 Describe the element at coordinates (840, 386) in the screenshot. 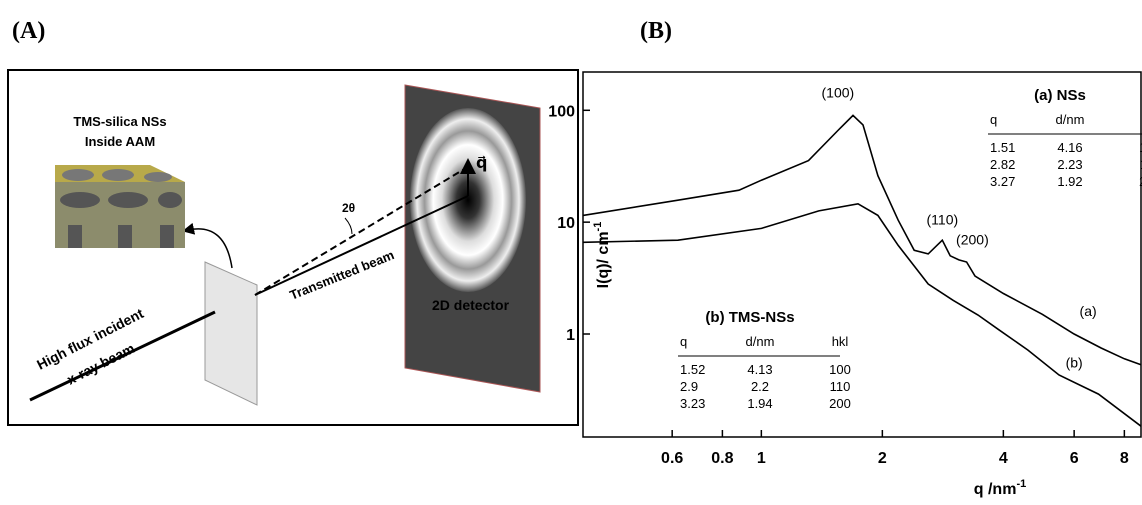

I see `table-cell: 110` at that location.